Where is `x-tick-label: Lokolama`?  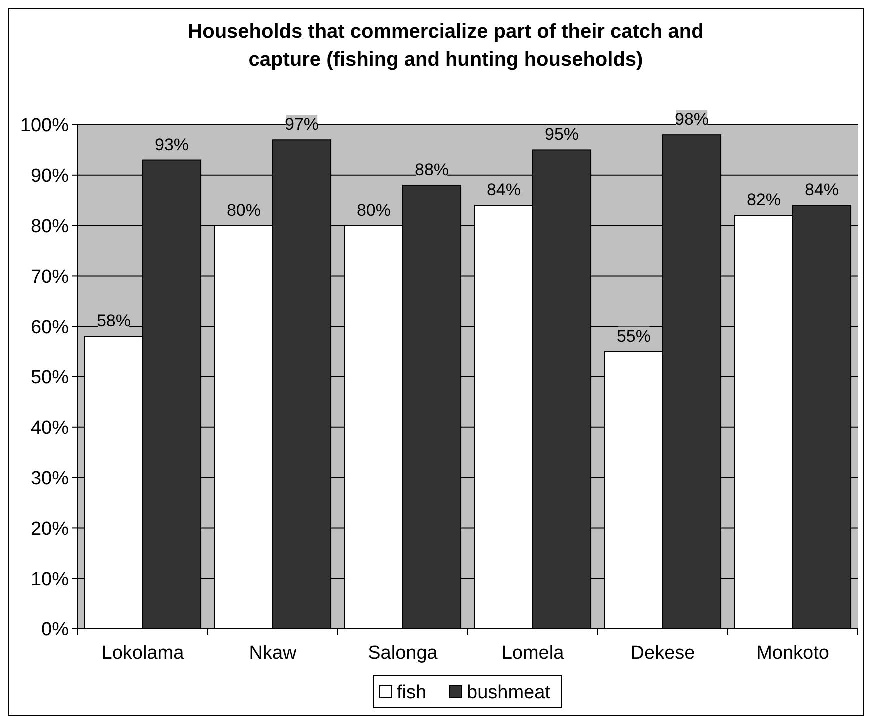 x-tick-label: Lokolama is located at coordinates (143, 653).